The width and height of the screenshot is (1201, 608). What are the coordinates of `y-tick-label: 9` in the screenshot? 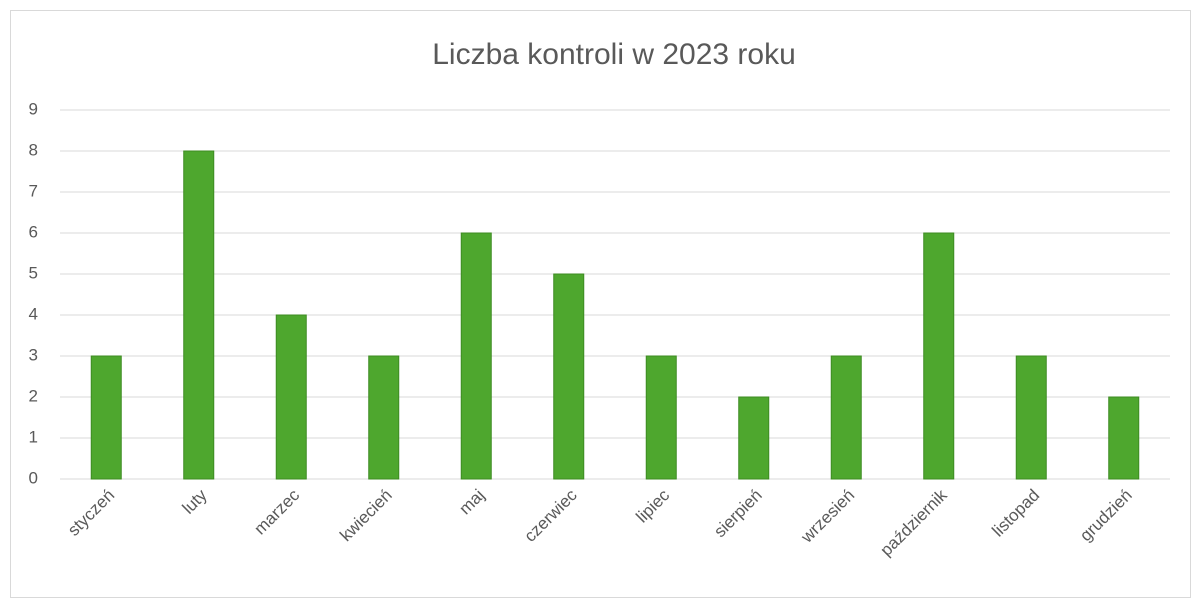 It's located at (33, 108).